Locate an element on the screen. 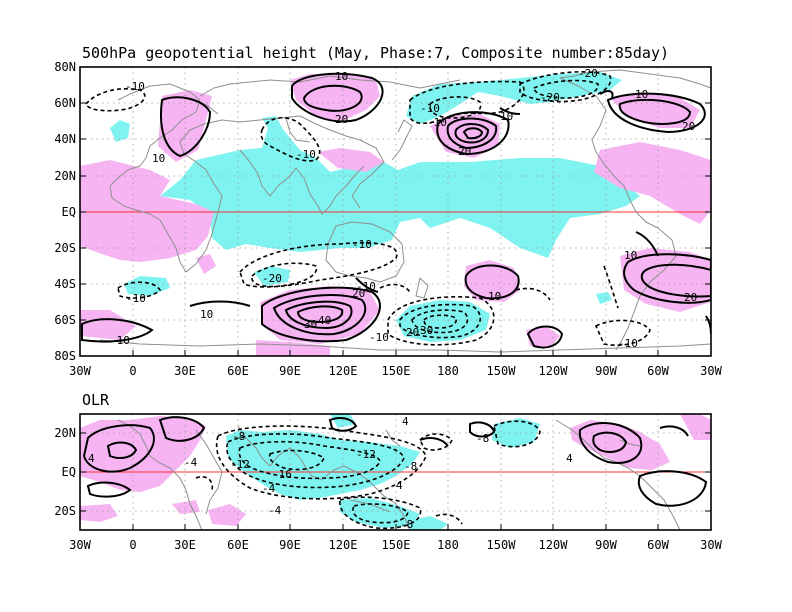  contour-pos-20-eurasia is located at coordinates (332, 98).